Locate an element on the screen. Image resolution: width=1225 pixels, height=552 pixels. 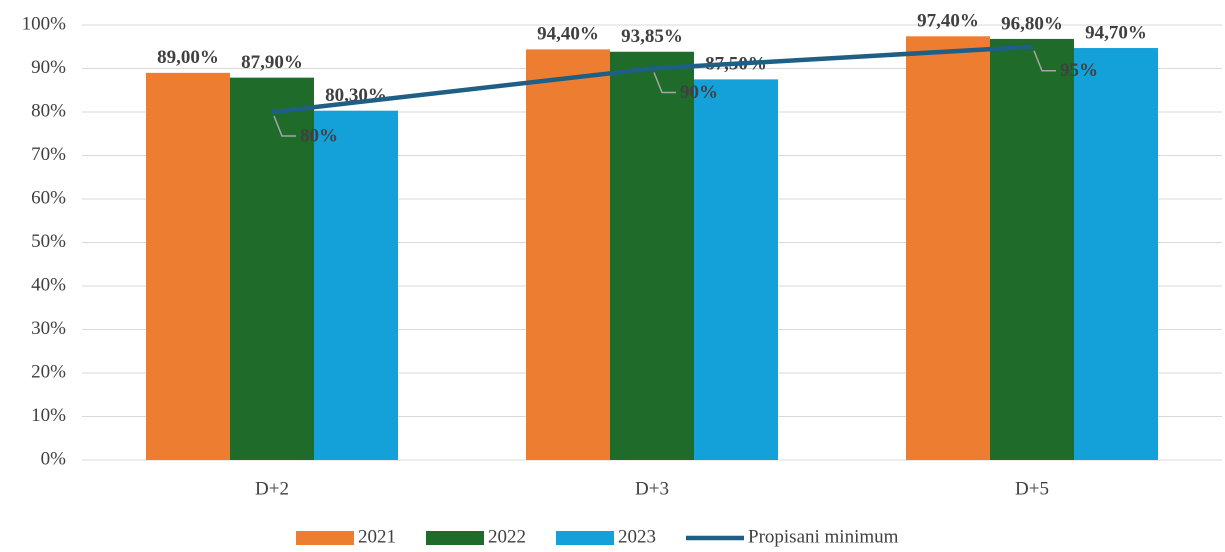
y-tick-label: 100% is located at coordinates (44, 23).